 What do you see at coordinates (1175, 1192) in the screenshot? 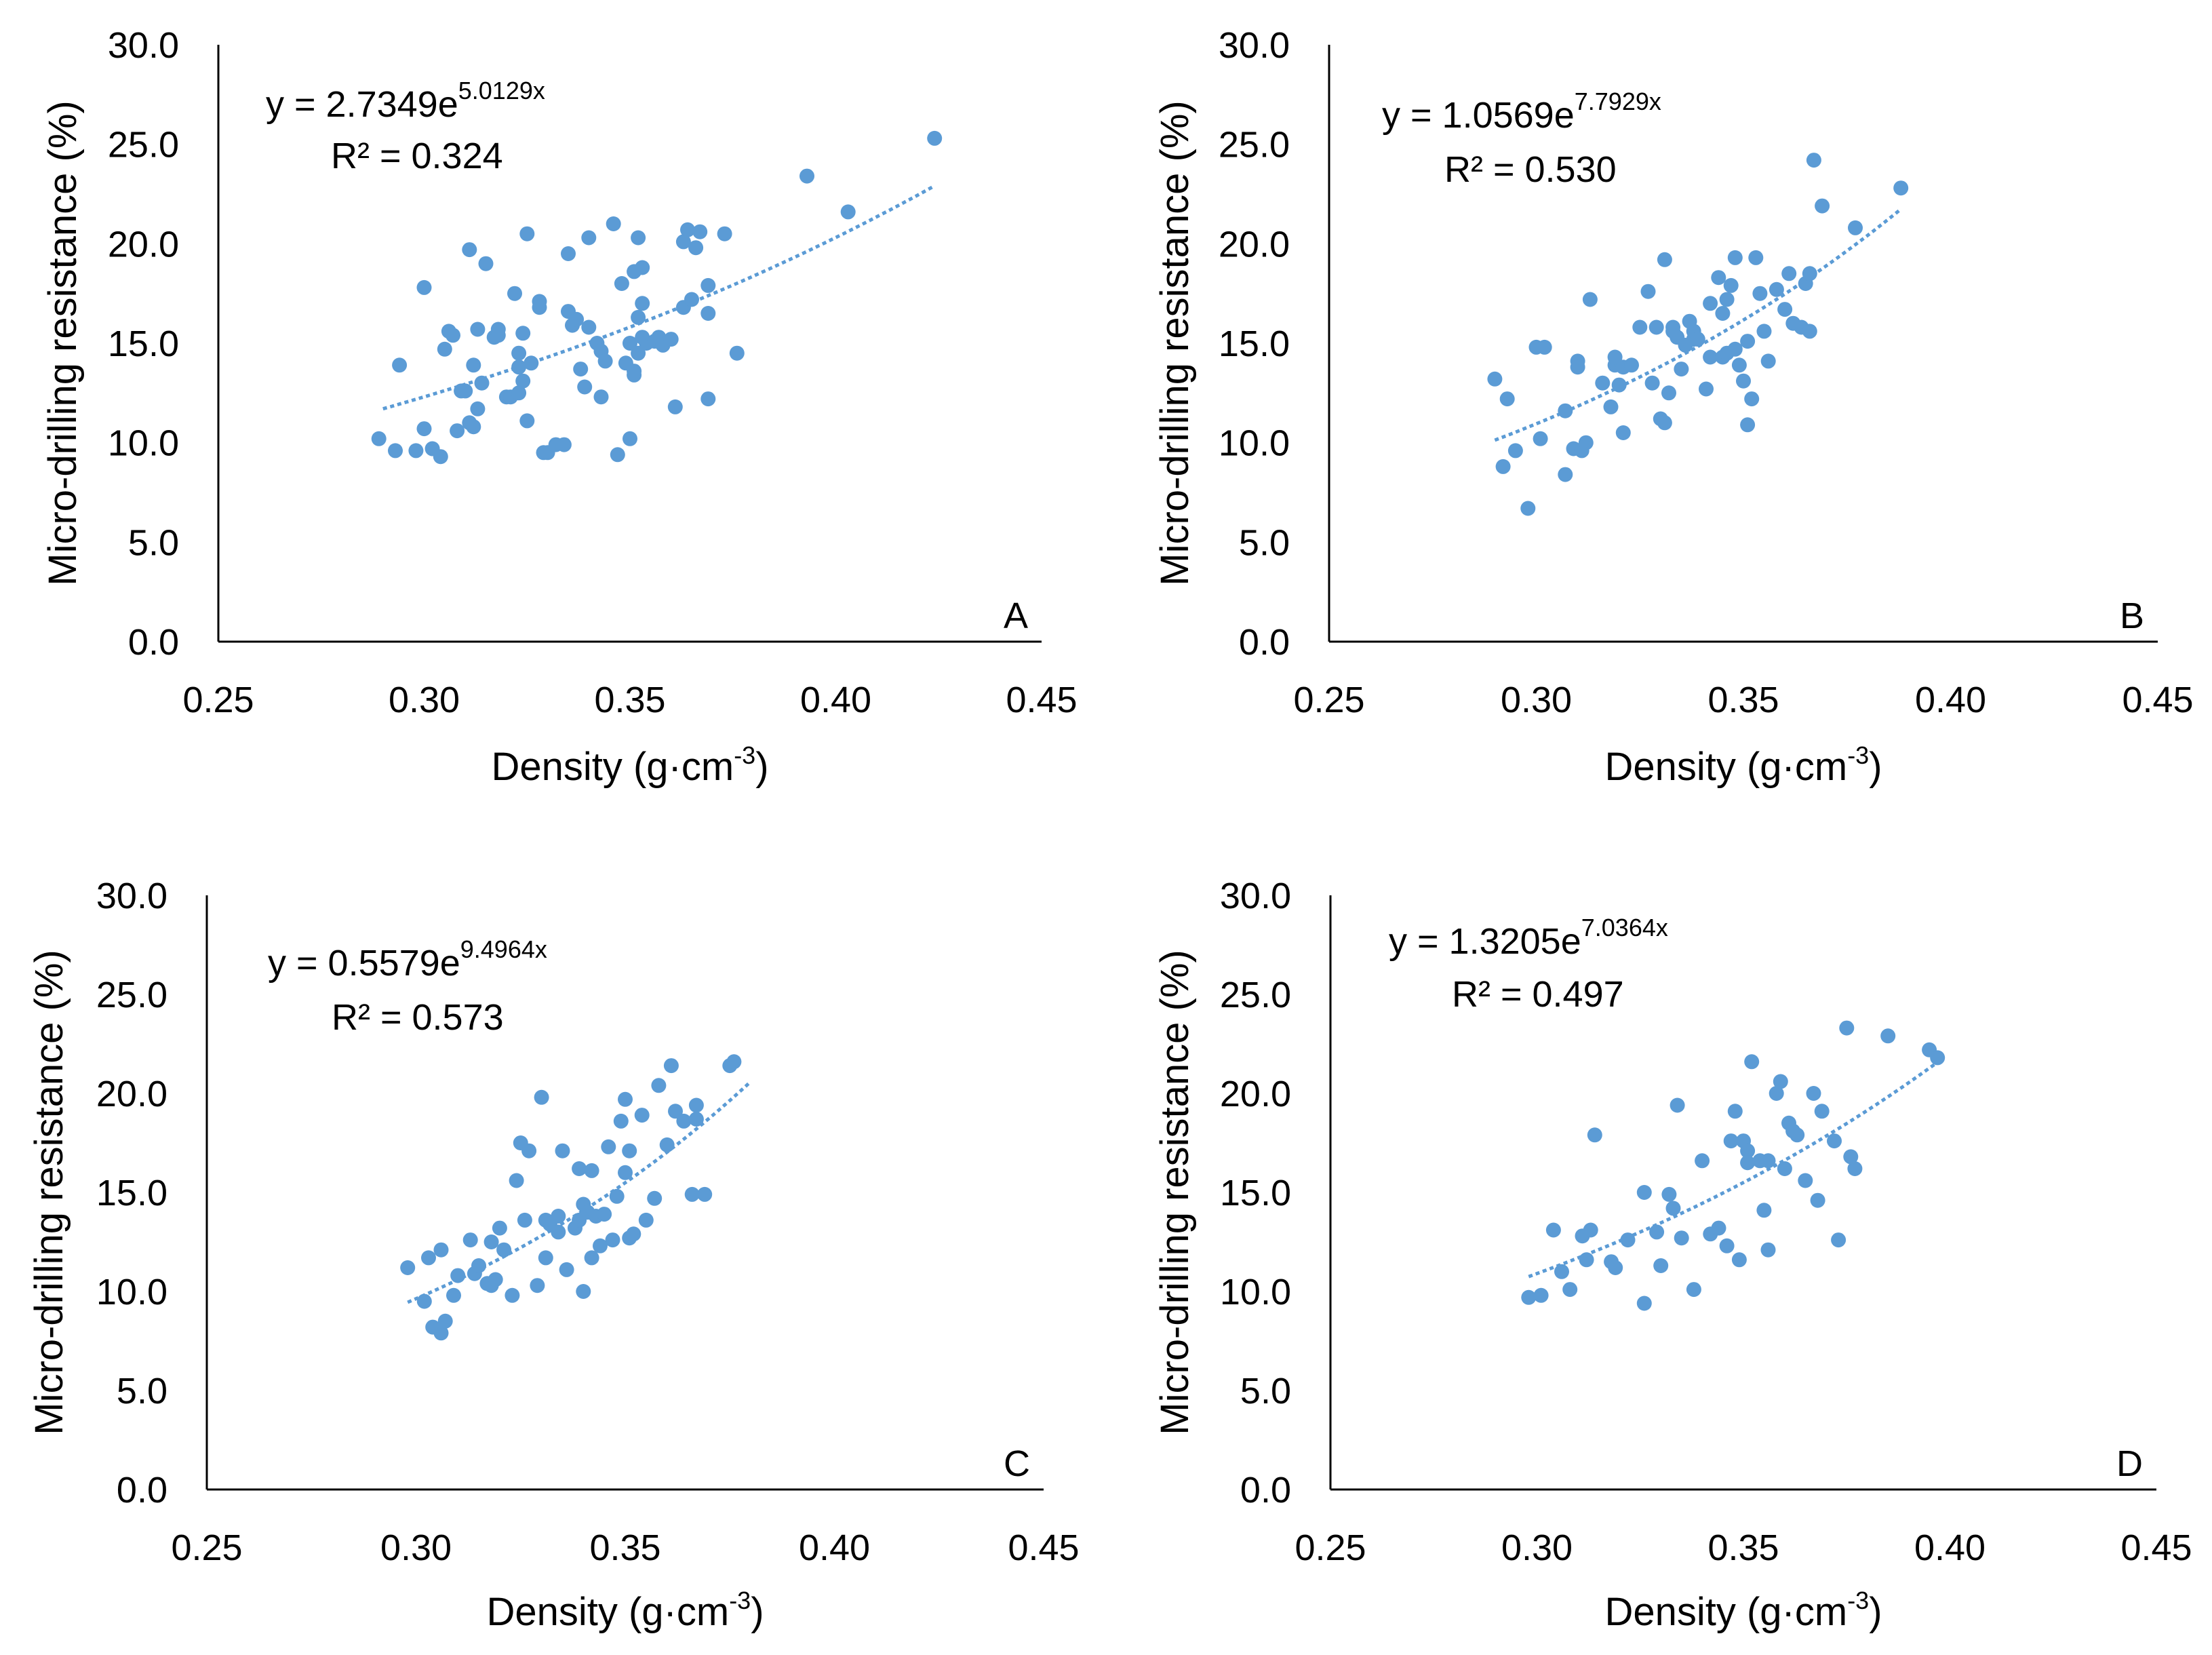
I see `y-axis-title: Micro-drilling resistance (%)` at bounding box center [1175, 1192].